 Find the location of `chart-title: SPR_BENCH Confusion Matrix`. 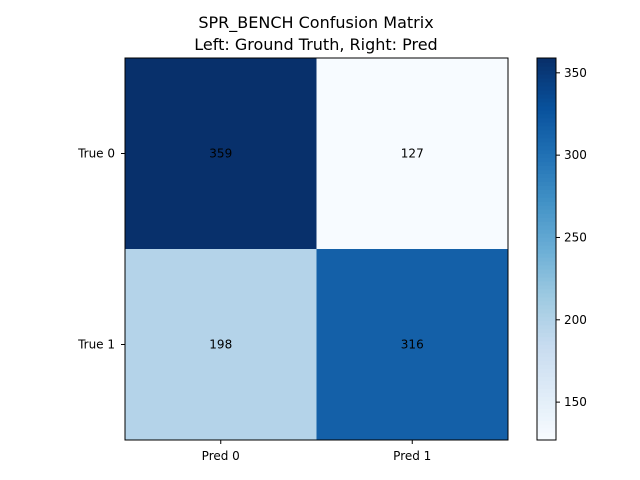

chart-title: SPR_BENCH Confusion Matrix is located at coordinates (315, 23).